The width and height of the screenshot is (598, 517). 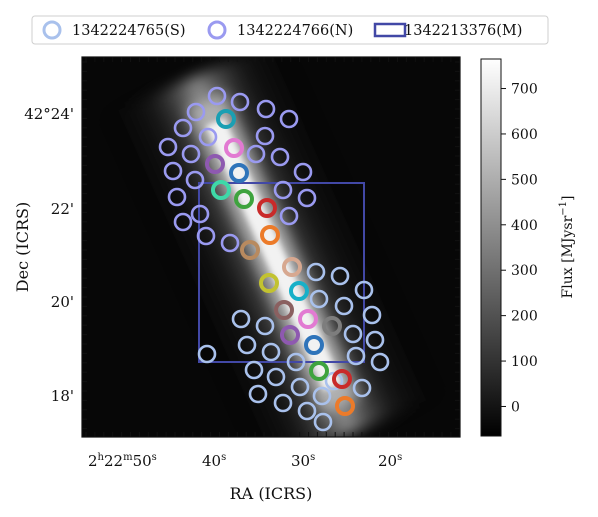 I want to click on legend-north-marker, so click(x=217, y=30).